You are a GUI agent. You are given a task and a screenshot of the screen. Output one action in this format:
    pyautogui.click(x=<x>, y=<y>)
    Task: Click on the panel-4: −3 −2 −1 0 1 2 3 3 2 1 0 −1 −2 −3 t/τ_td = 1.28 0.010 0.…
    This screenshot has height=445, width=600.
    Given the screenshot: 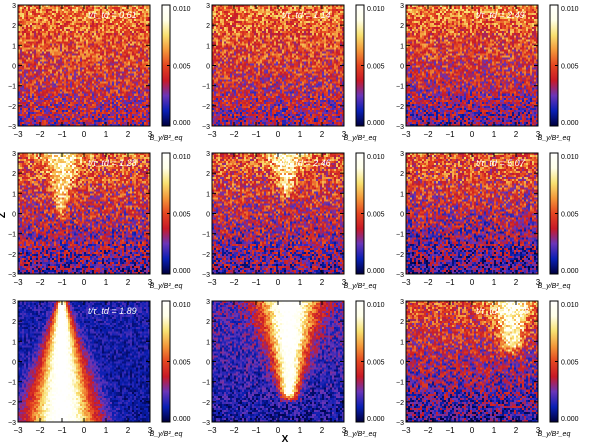 What is the action you would take?
    pyautogui.click(x=99, y=220)
    